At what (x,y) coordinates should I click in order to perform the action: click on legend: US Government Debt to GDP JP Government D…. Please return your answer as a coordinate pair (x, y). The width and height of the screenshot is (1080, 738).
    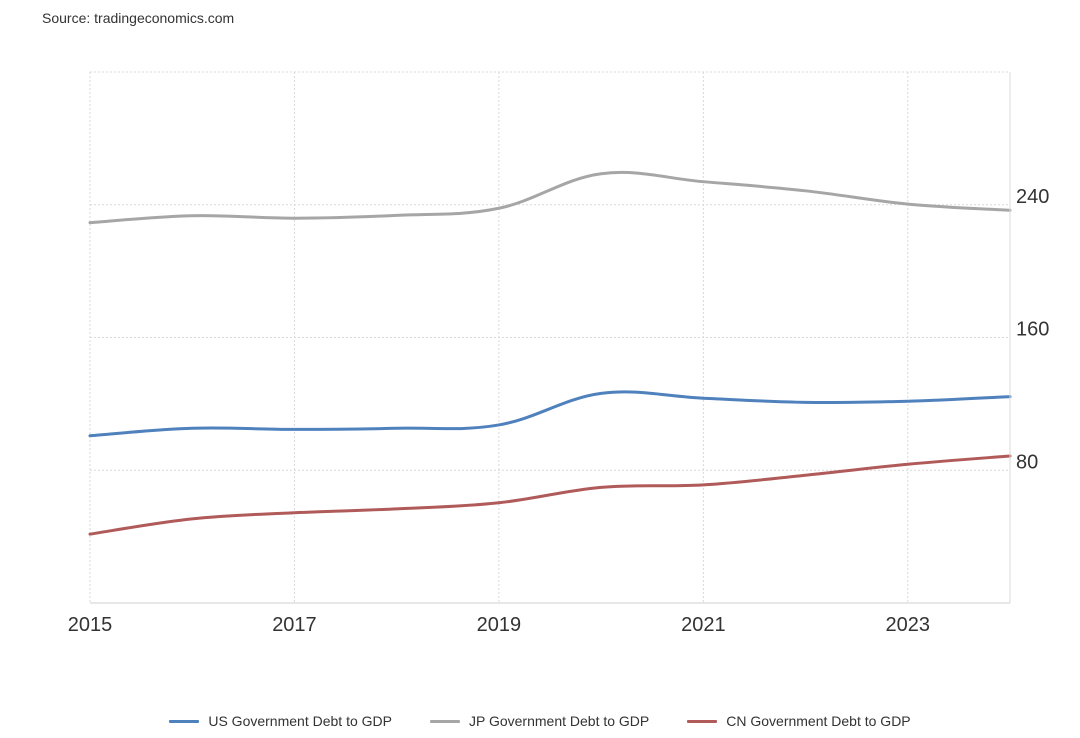
    Looking at the image, I should click on (540, 721).